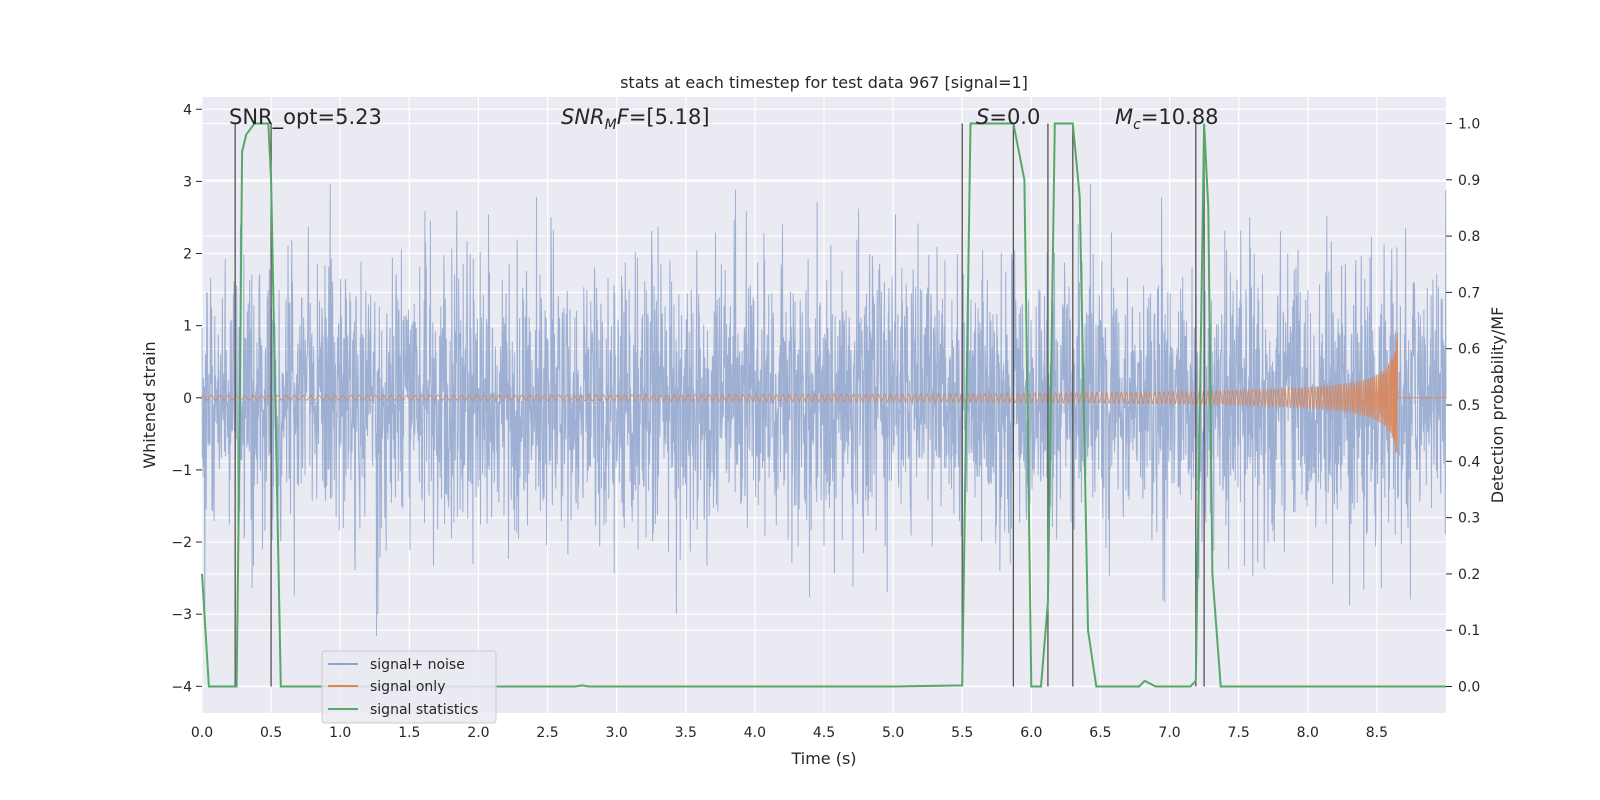  Describe the element at coordinates (271, 733) in the screenshot. I see `x-tick-label: 0.5` at that location.